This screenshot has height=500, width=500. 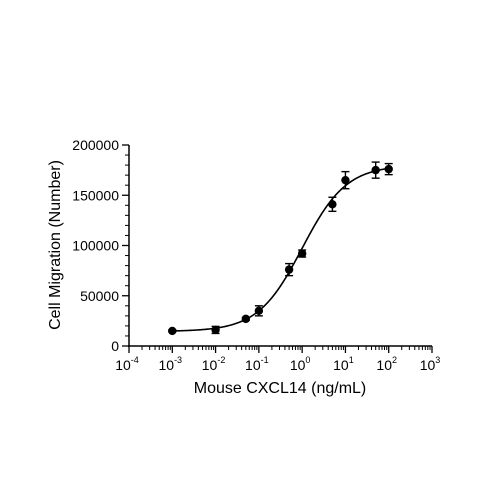 I want to click on y-tick-label: 150000, so click(x=95, y=195).